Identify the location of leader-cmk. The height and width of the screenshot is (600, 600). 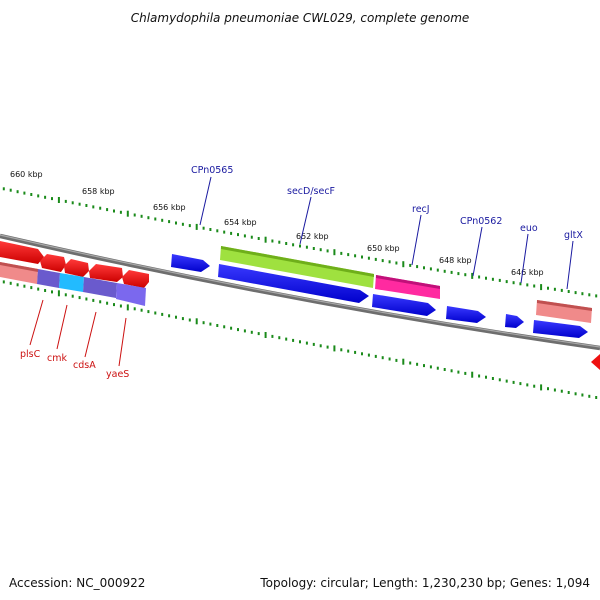
(62, 327).